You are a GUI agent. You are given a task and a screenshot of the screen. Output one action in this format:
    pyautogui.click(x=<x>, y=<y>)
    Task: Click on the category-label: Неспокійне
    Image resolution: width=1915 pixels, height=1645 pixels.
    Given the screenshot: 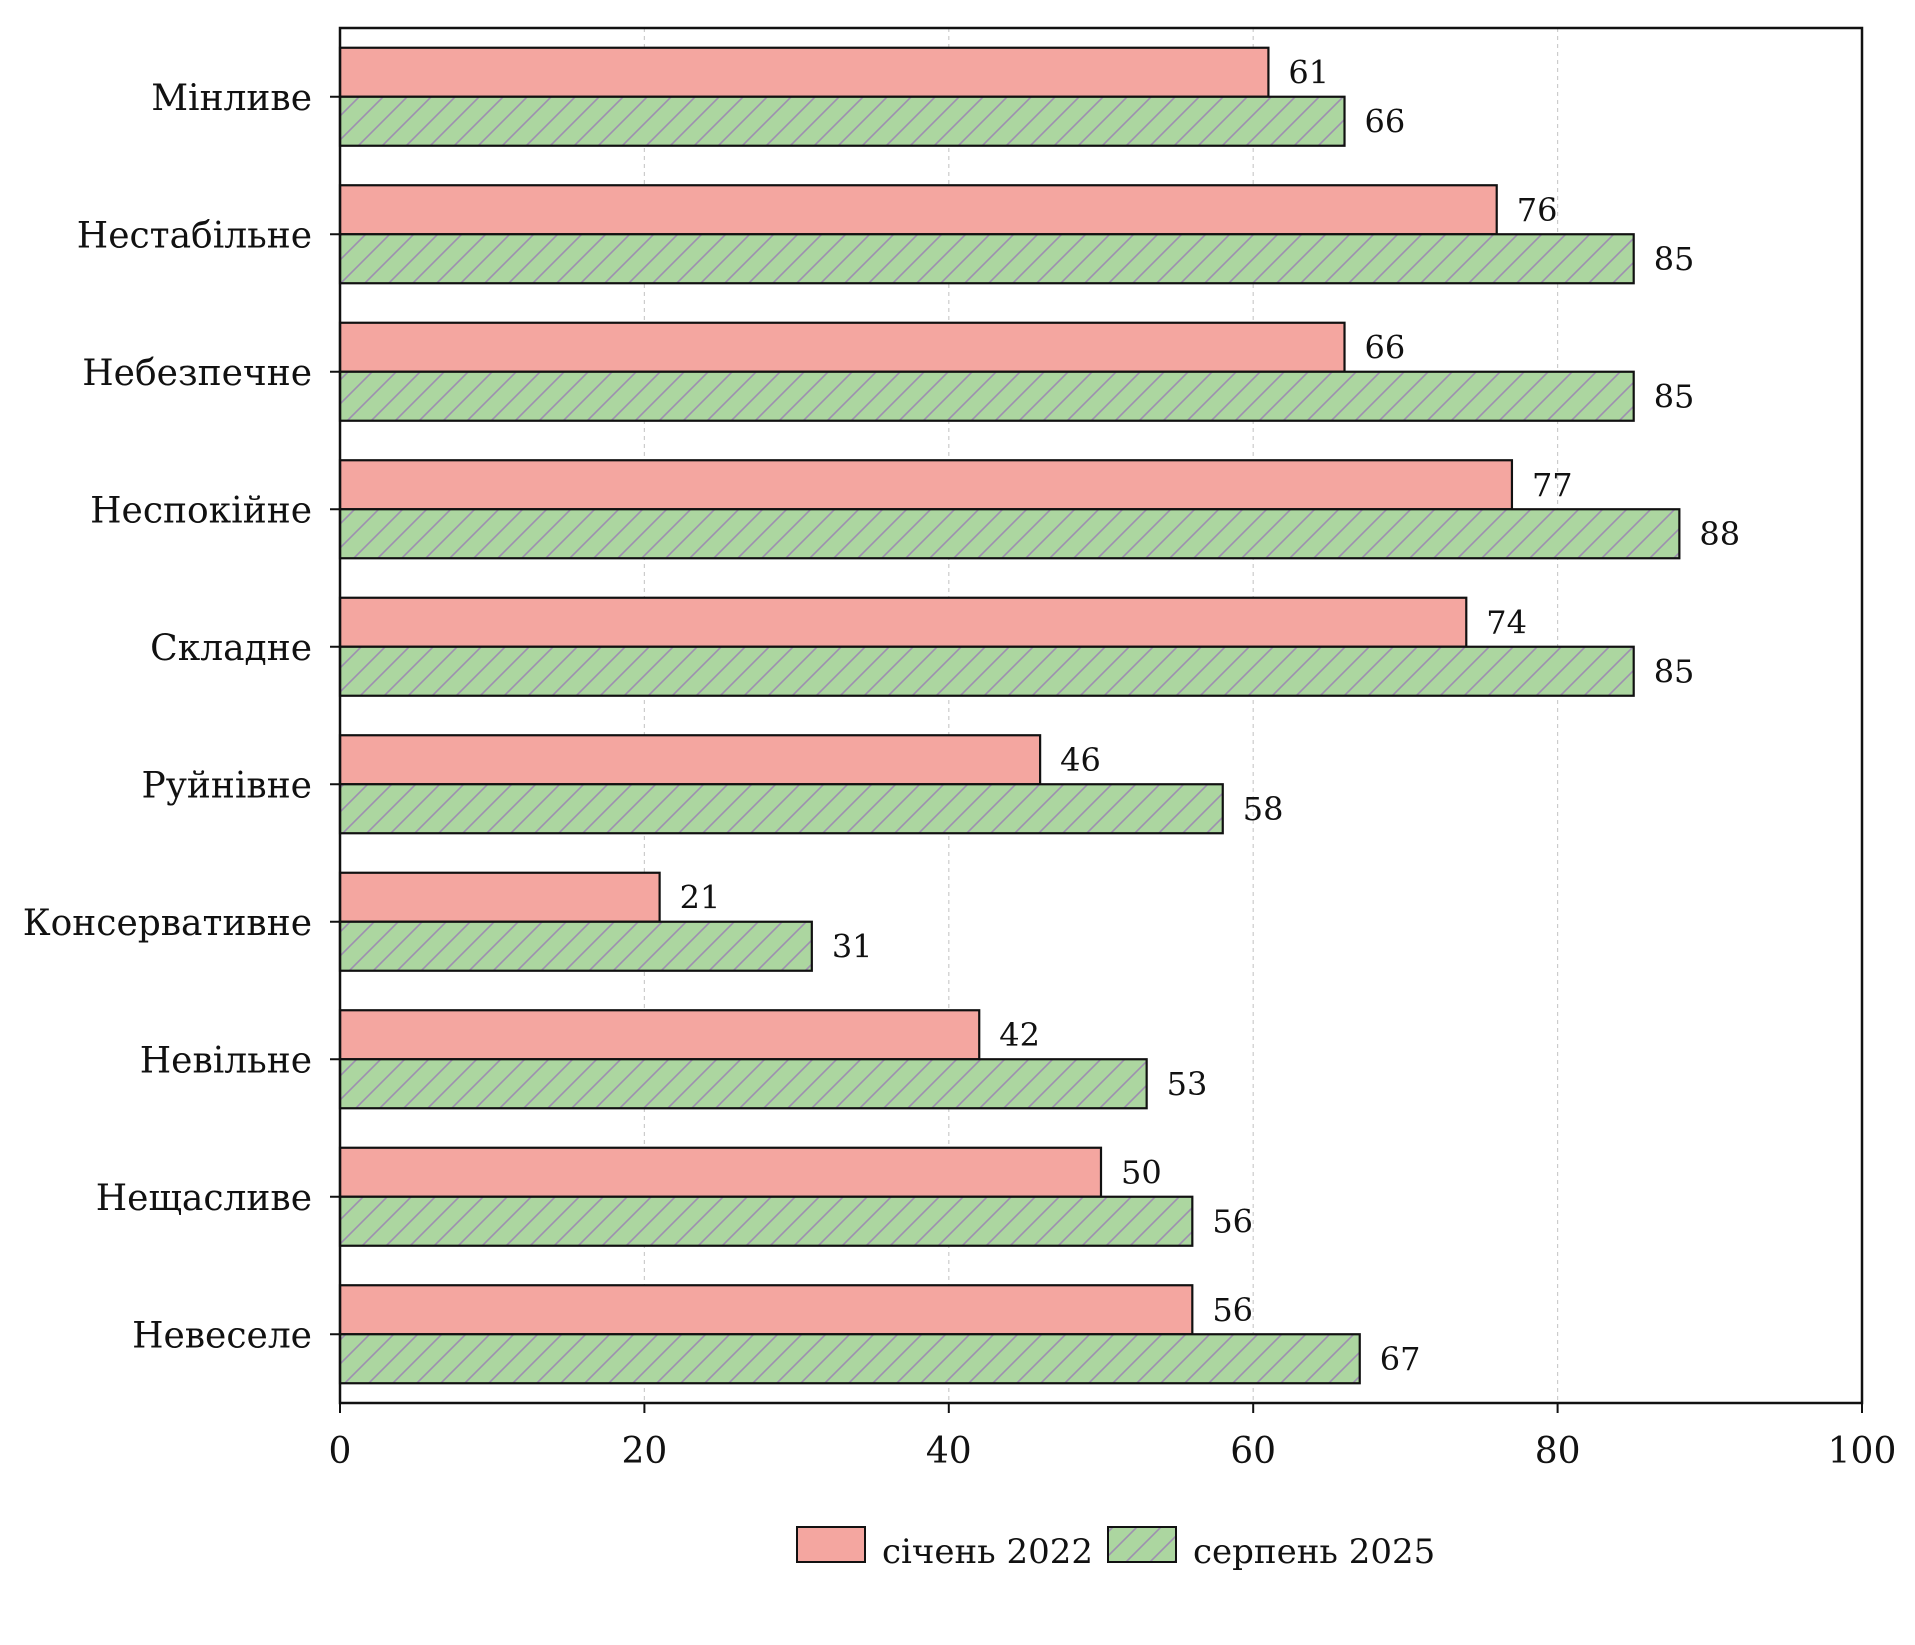 What is the action you would take?
    pyautogui.click(x=201, y=510)
    